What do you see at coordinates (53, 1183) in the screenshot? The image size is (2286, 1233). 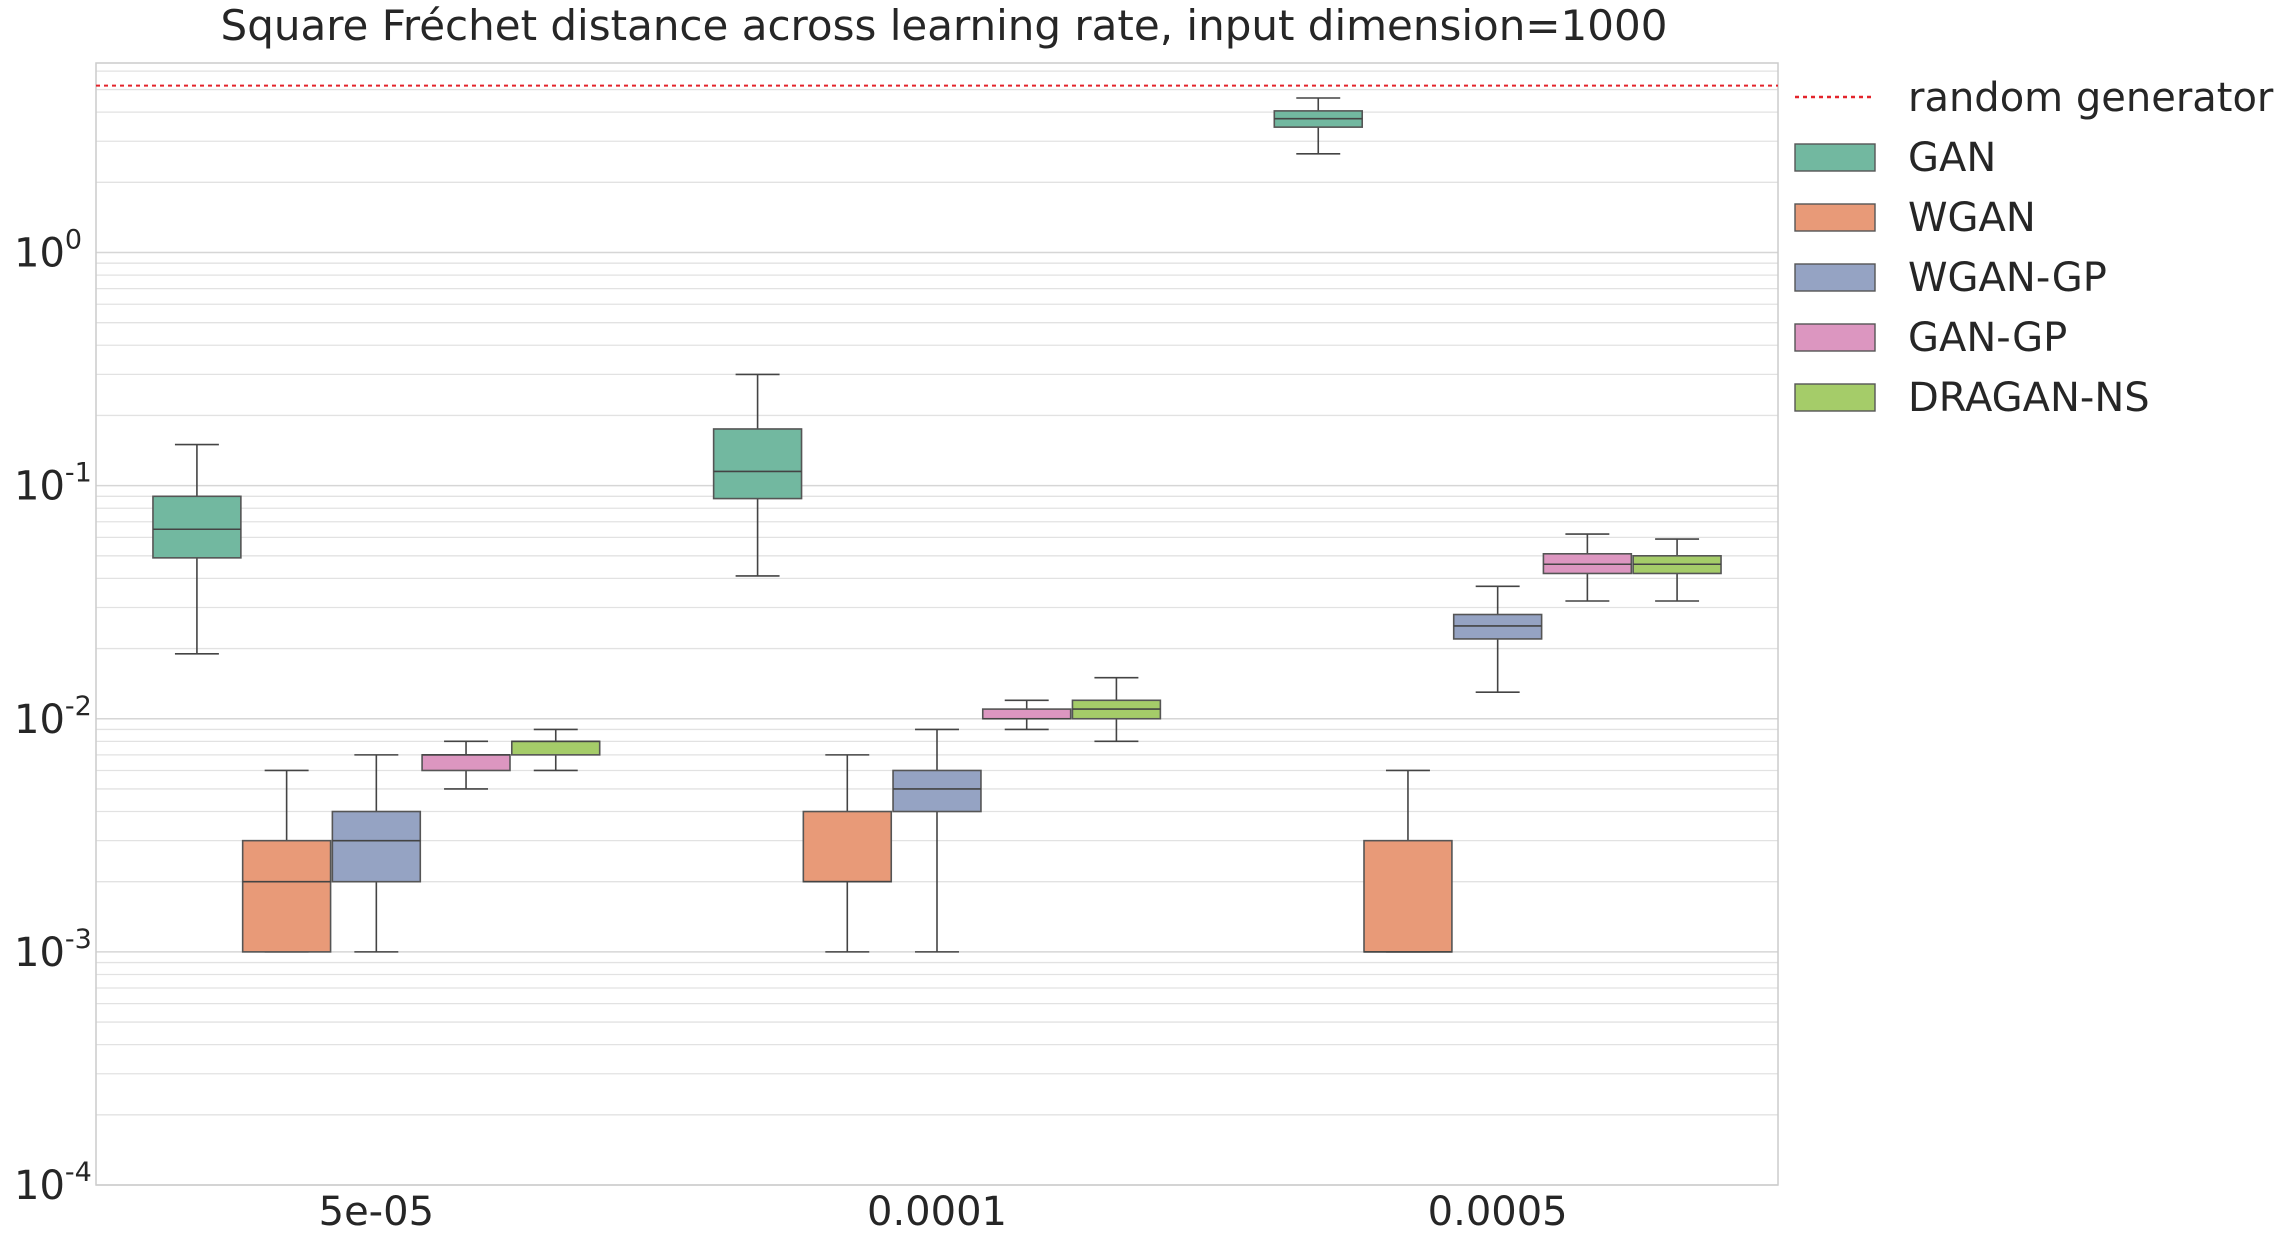 I see `y-tick-label: 10⁻⁴` at bounding box center [53, 1183].